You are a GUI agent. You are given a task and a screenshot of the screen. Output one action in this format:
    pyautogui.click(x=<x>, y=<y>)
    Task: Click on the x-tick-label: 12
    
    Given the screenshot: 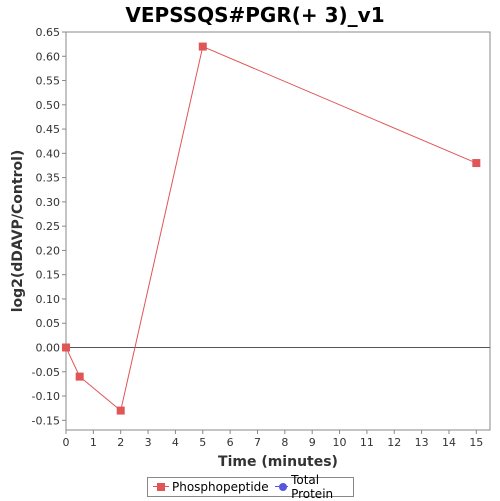 What is the action you would take?
    pyautogui.click(x=394, y=442)
    